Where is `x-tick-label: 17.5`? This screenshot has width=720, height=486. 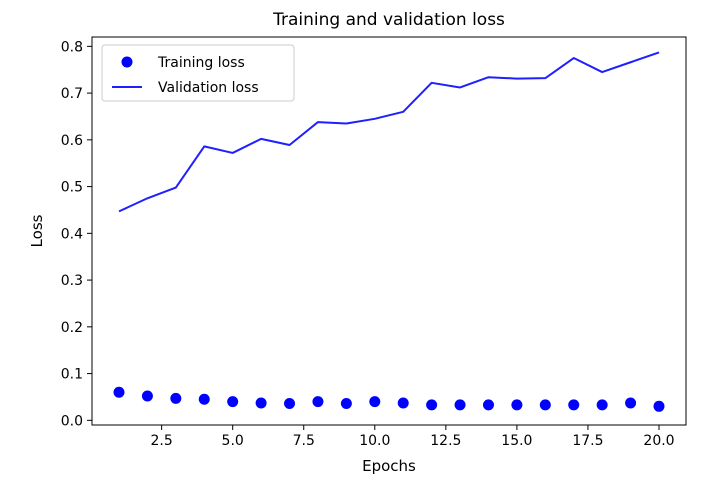 x-tick-label: 17.5 is located at coordinates (587, 441).